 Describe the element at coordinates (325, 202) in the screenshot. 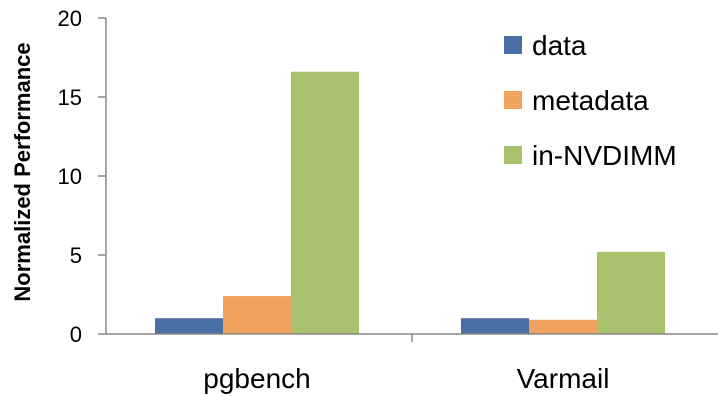

I see `bar-in-nvdimm-pgbench` at that location.